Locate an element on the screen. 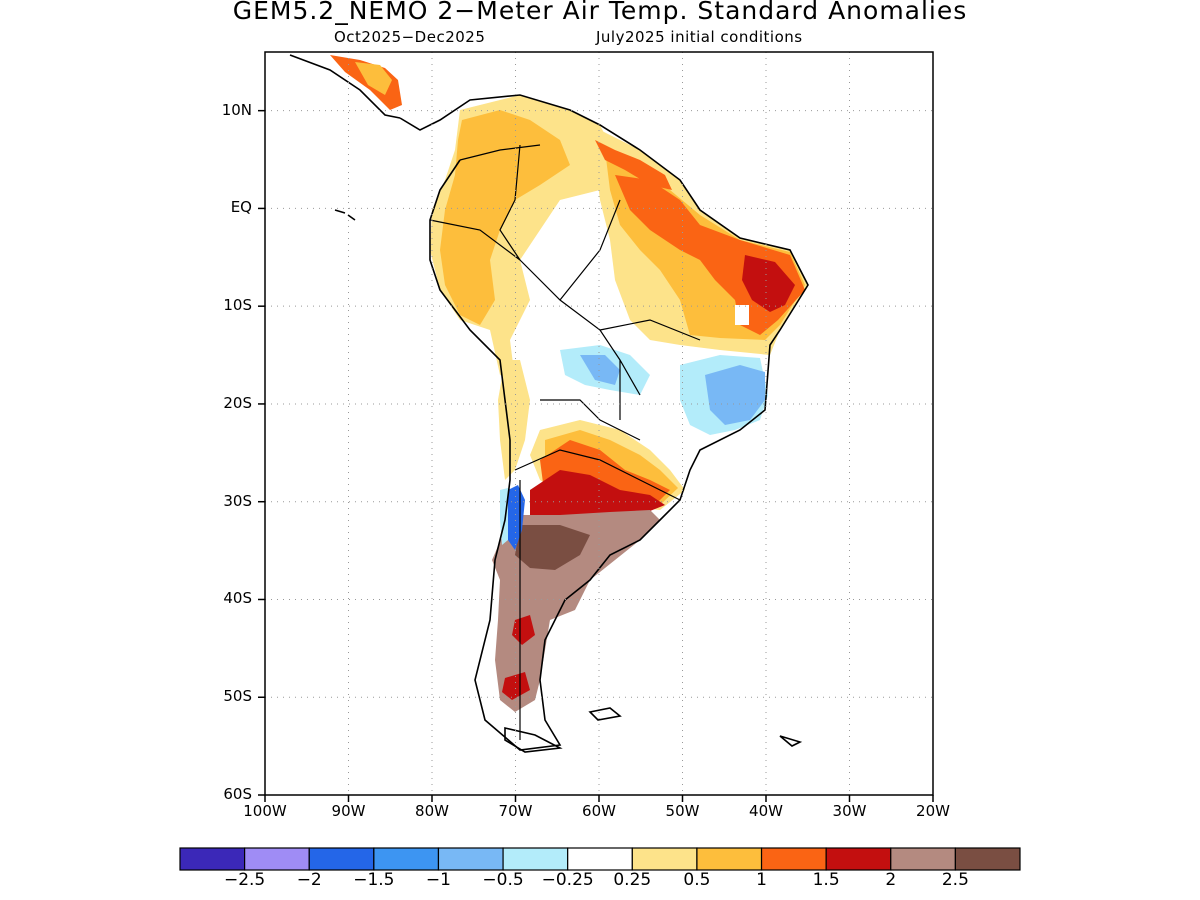 This screenshot has height=900, width=1200. island-tierra-del-fuego is located at coordinates (533, 739).